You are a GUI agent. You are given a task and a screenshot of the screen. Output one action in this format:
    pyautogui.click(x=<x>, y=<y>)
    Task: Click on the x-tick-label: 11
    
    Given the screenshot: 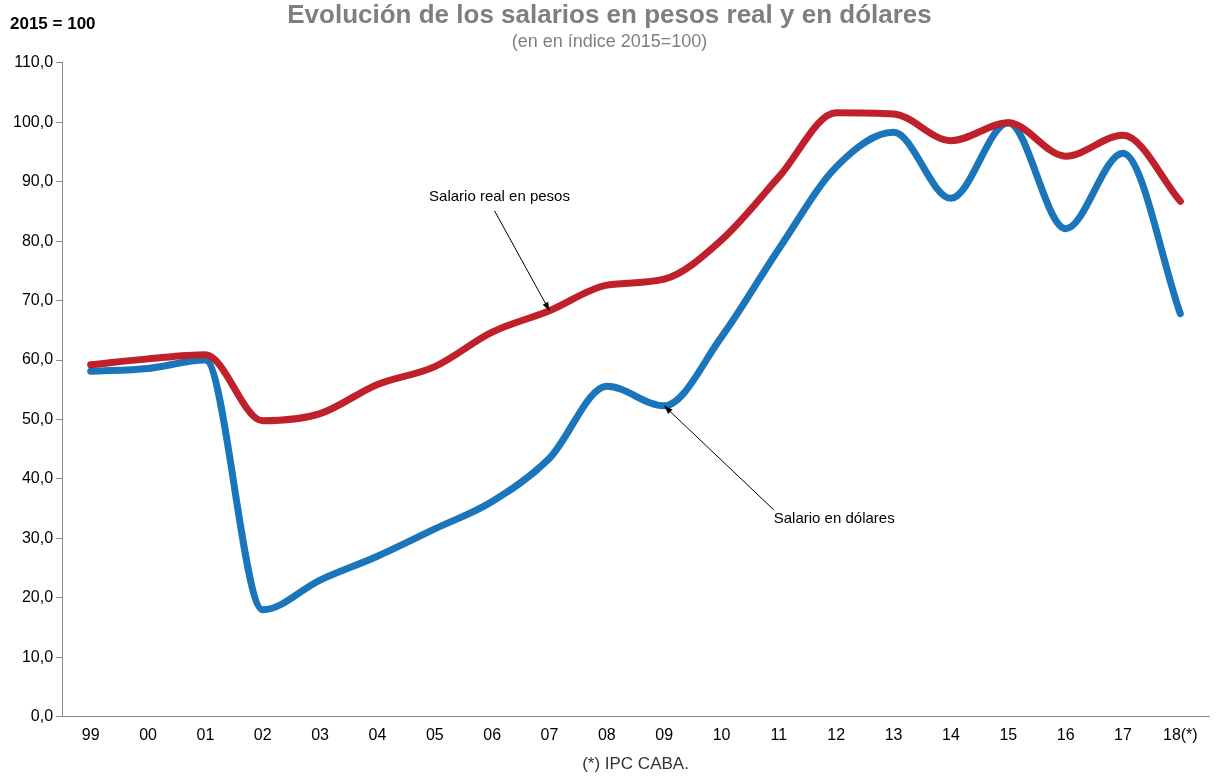 What is the action you would take?
    pyautogui.click(x=779, y=734)
    